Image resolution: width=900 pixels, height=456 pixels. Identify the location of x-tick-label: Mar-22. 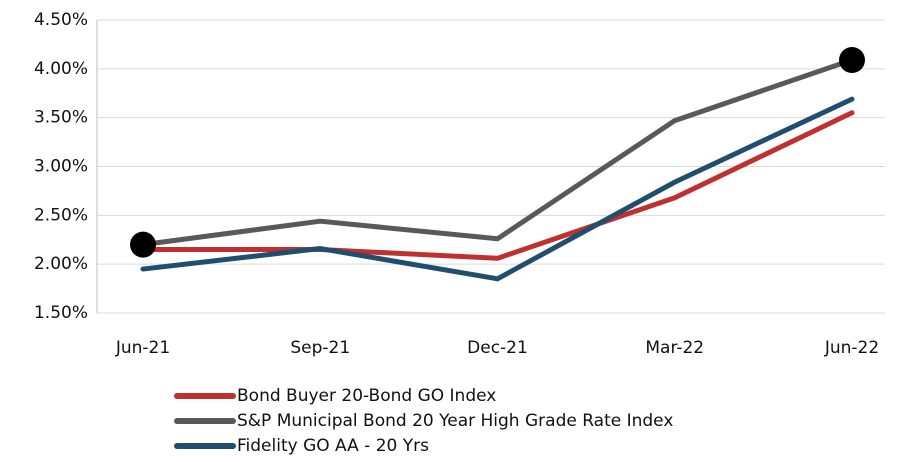
(674, 348).